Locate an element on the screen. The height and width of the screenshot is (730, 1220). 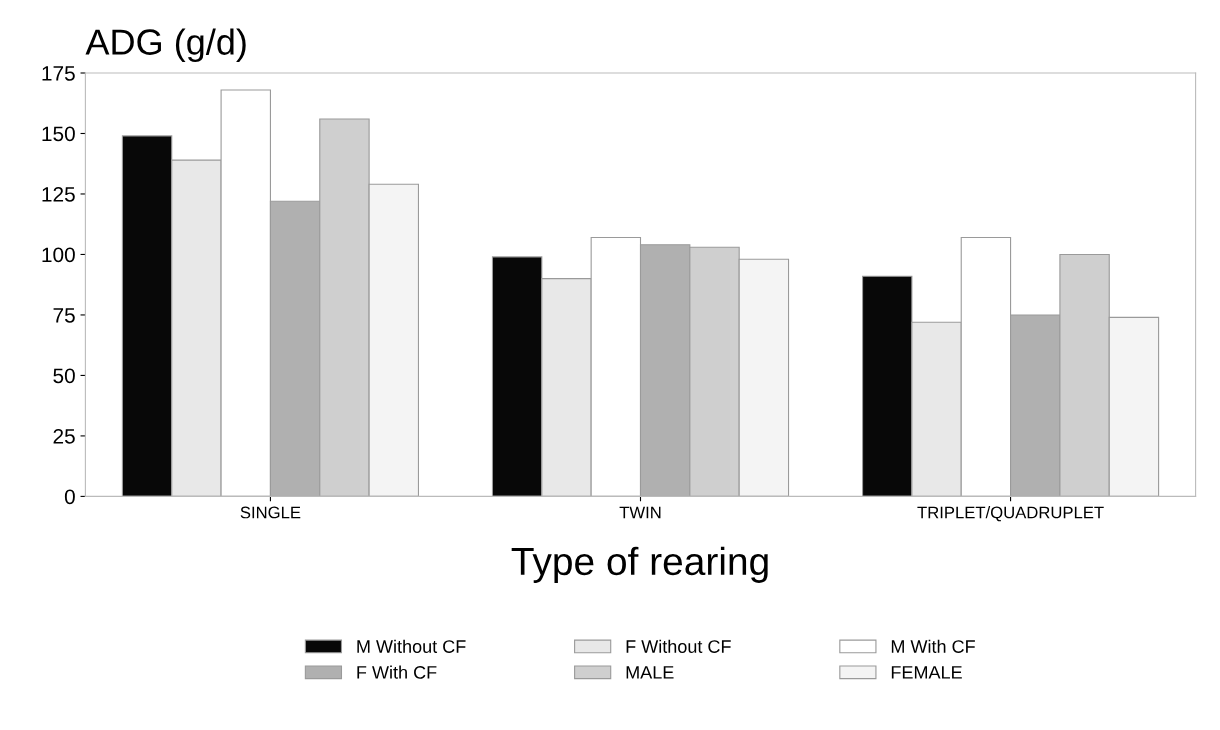
x-axis-title: Type of rearing is located at coordinates (639, 564).